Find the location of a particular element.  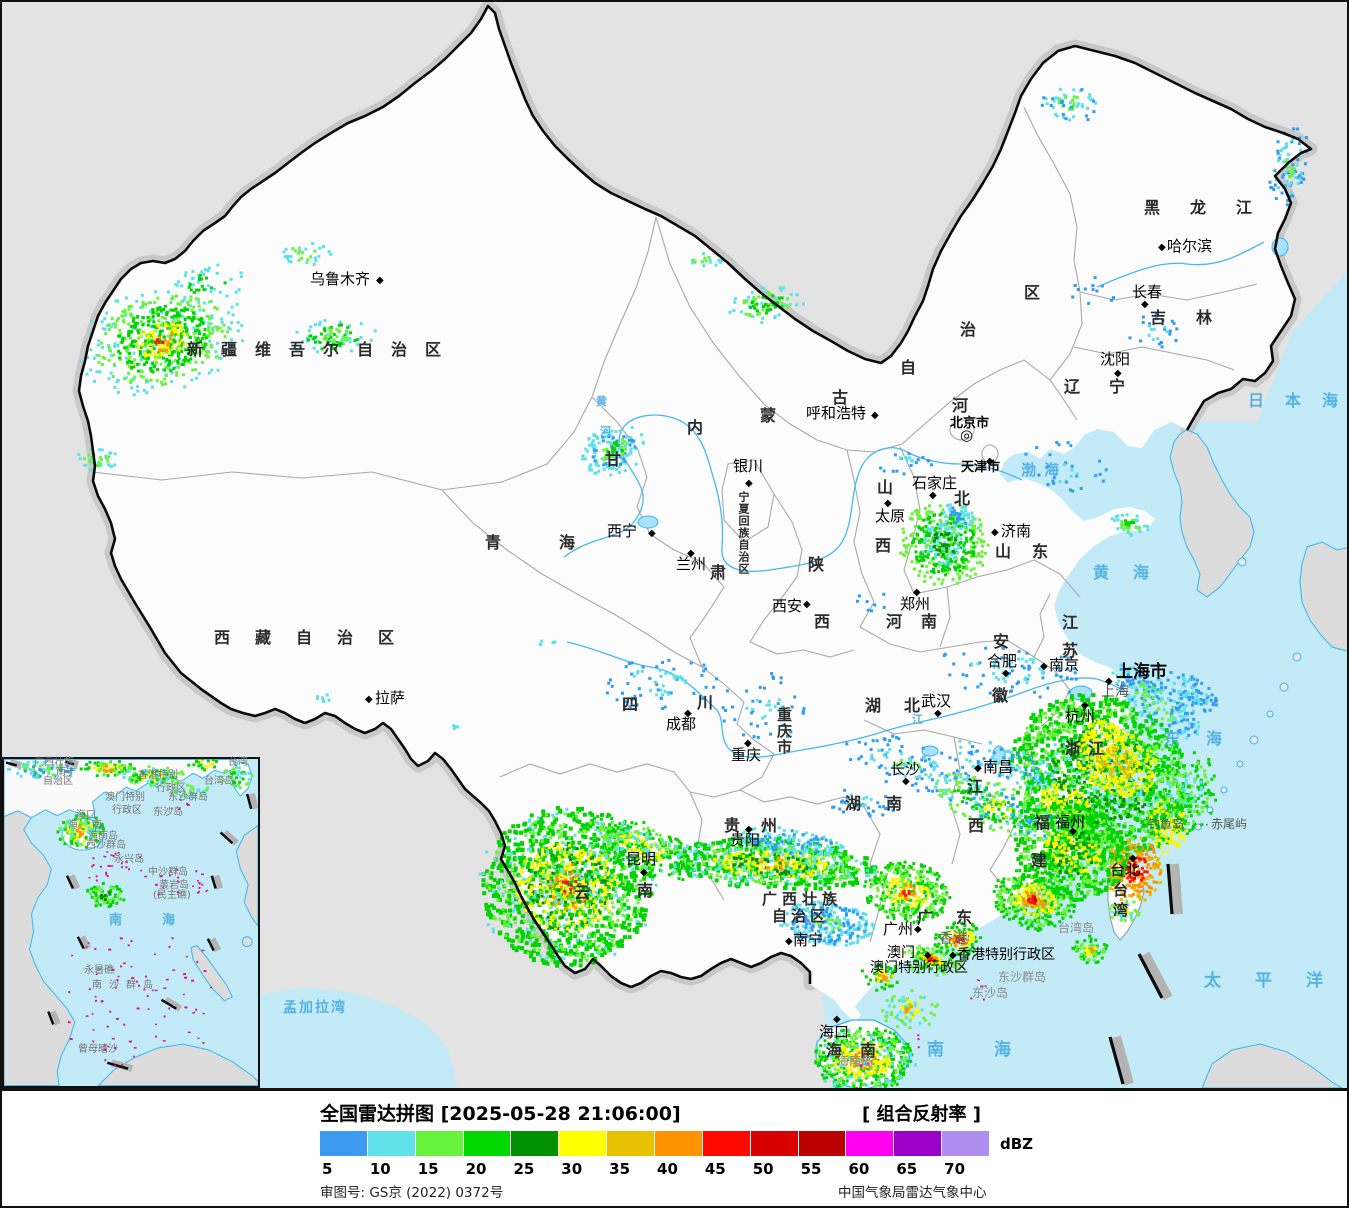

ryukyu-islands is located at coordinates (1248, 694).